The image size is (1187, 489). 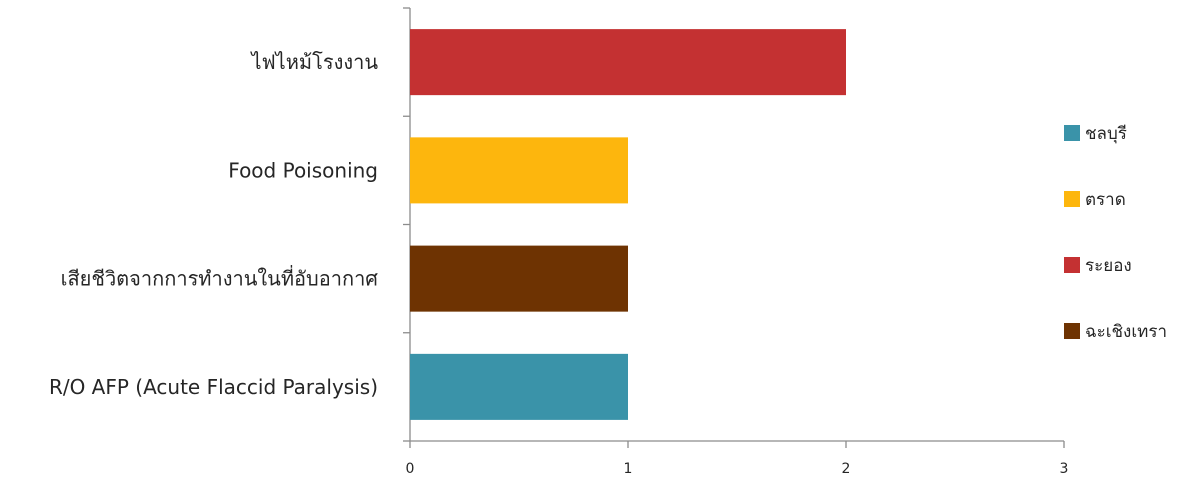 I want to click on legend-label: ชลบุรี, so click(x=1106, y=134).